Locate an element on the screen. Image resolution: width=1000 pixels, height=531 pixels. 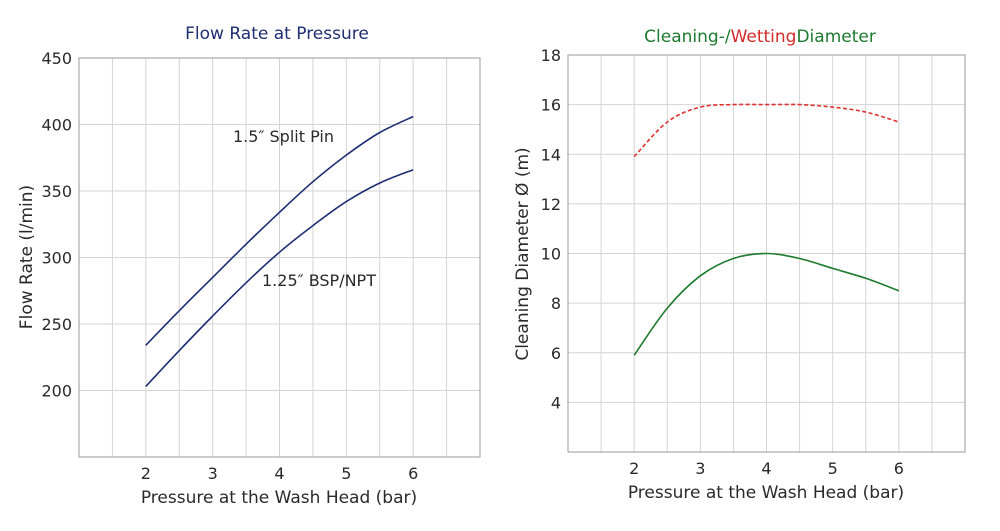
y-tick-label: 250 is located at coordinates (56, 324).